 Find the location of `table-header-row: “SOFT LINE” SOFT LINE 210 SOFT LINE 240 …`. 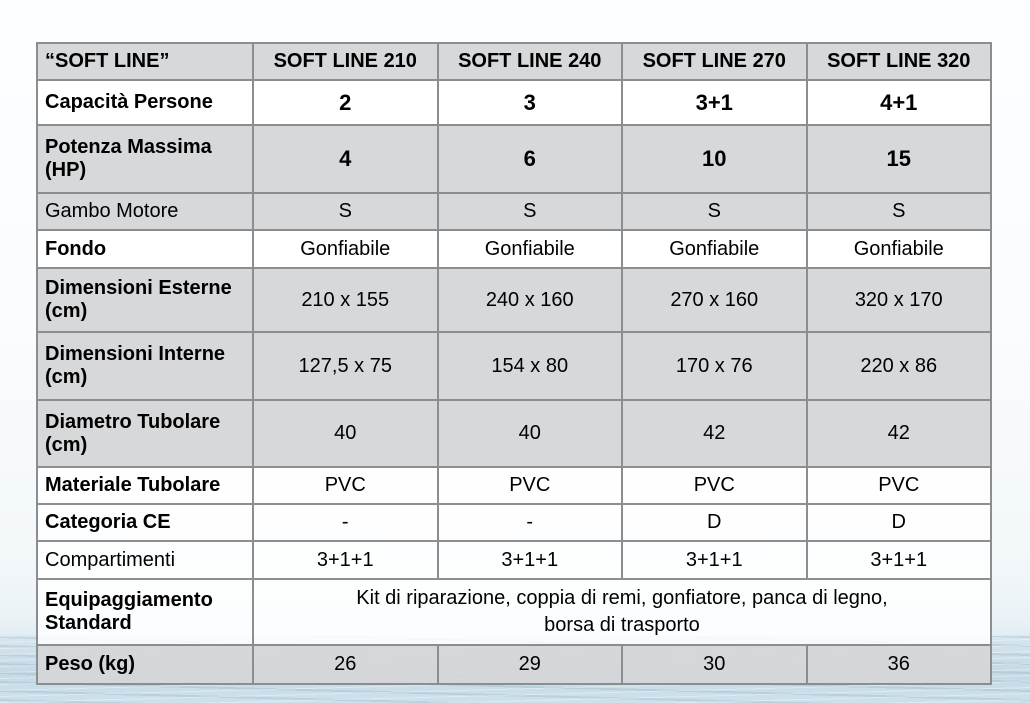

table-header-row: “SOFT LINE” SOFT LINE 210 SOFT LINE 240 … is located at coordinates (514, 61).